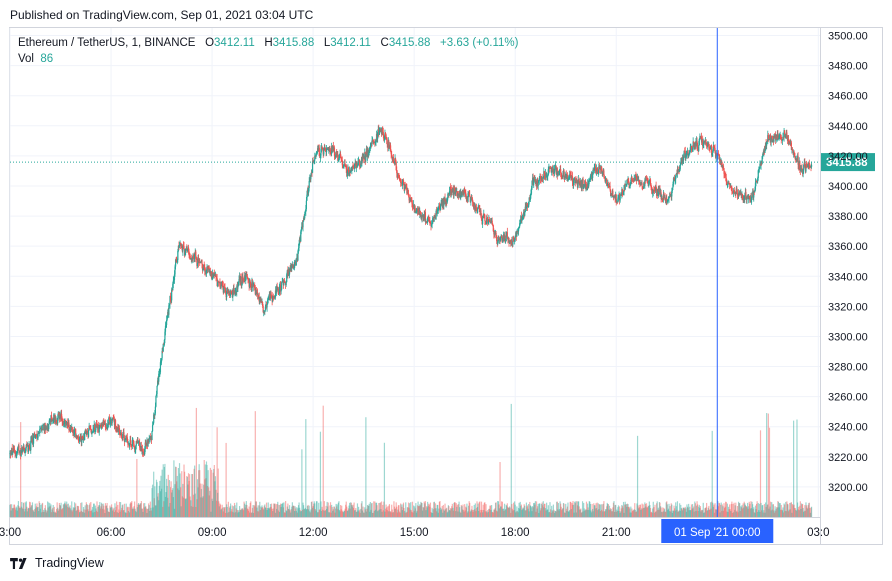  I want to click on tradingview-brand: TradingView, so click(57, 563).